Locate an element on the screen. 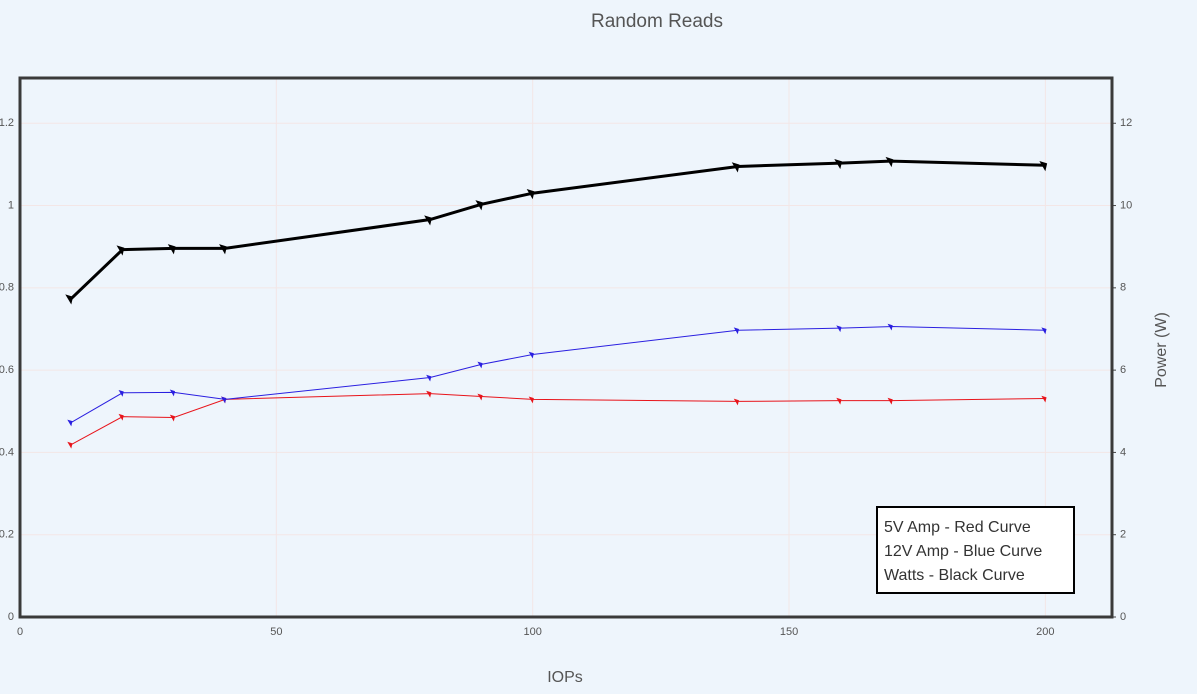 The height and width of the screenshot is (694, 1197). y-tick-label: 1 is located at coordinates (11, 205).